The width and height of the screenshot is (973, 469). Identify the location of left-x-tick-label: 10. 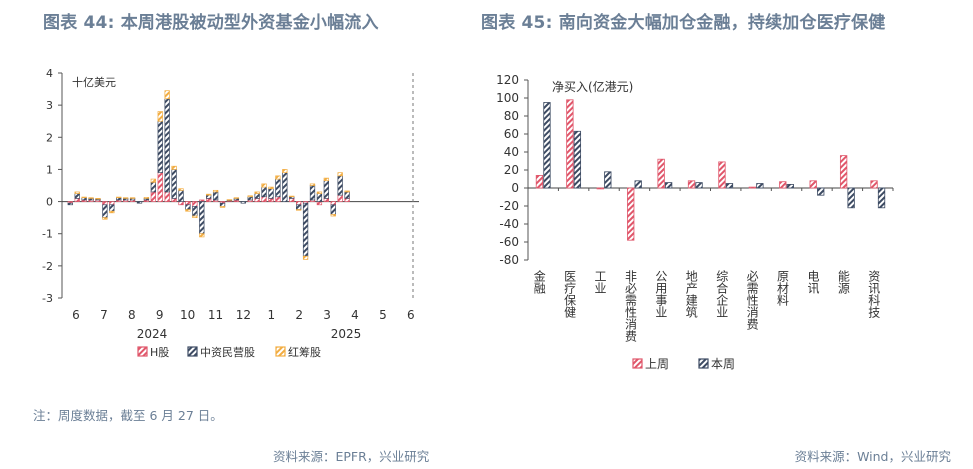
(187, 315).